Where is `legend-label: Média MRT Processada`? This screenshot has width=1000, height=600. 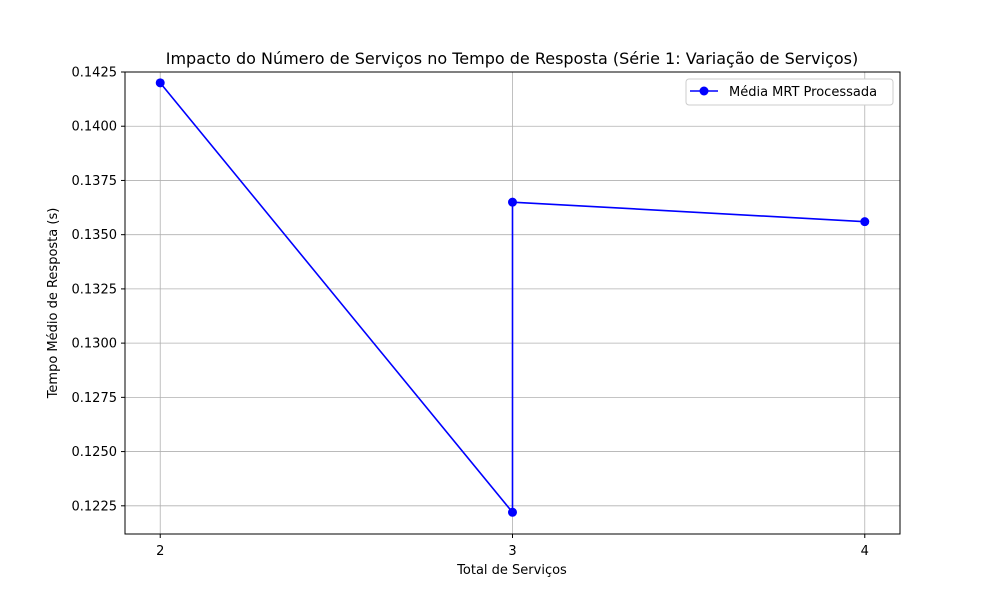
legend-label: Média MRT Processada is located at coordinates (803, 92).